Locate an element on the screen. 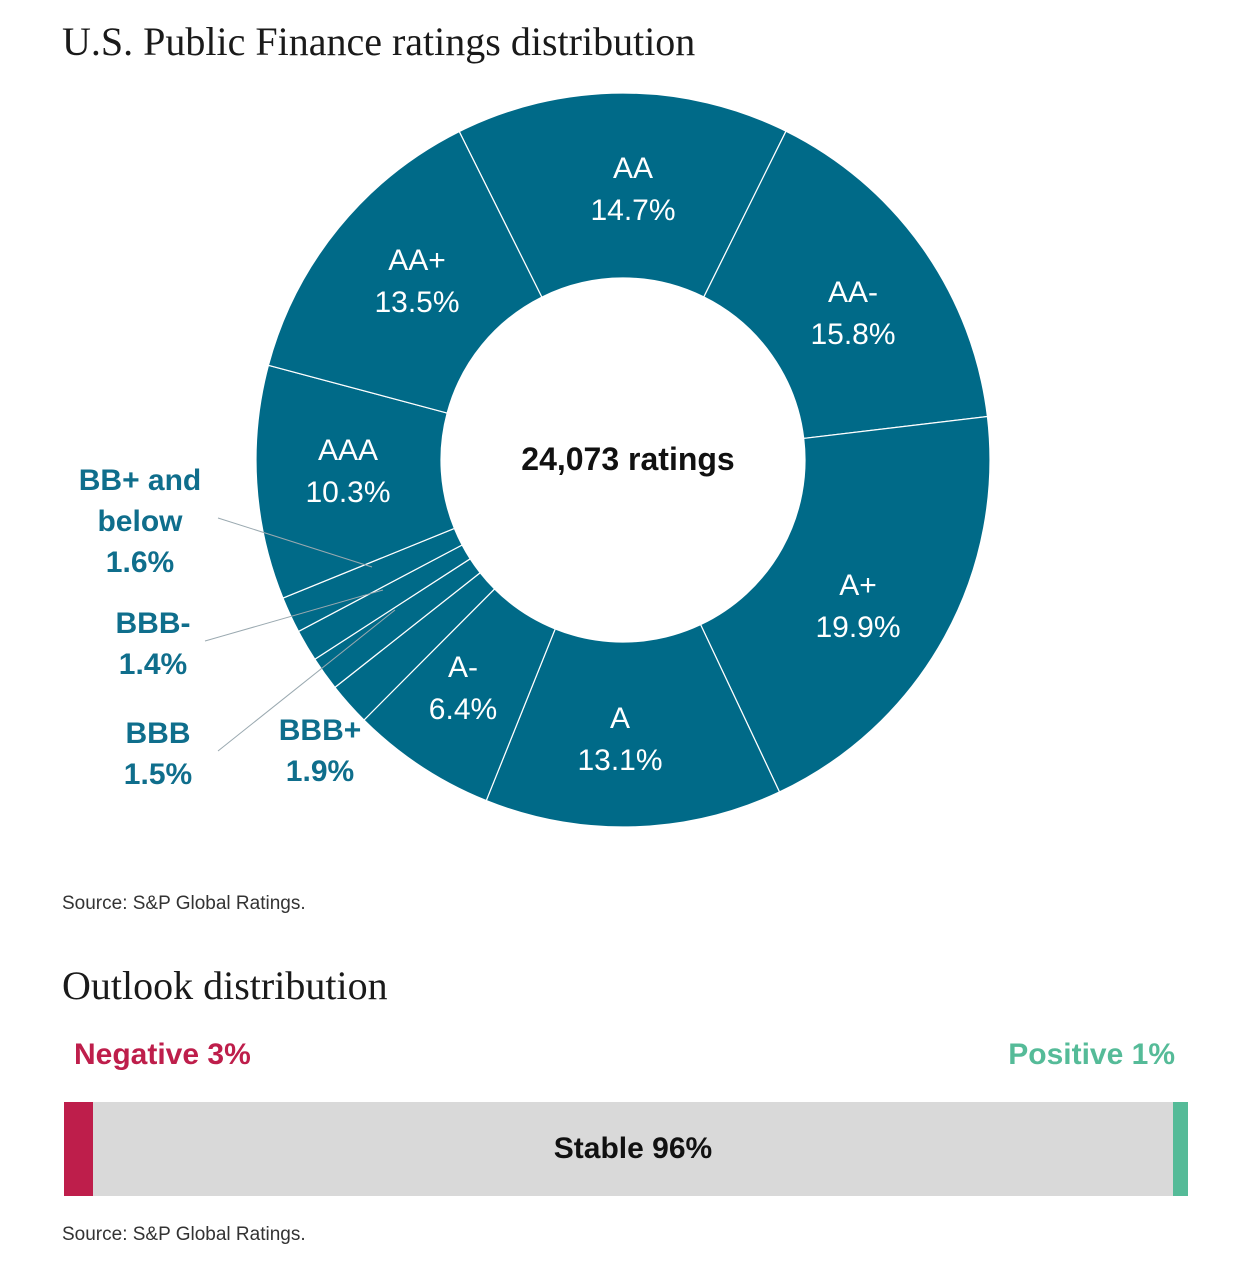 The image size is (1245, 1280). slice-aa is located at coordinates (622, 195).